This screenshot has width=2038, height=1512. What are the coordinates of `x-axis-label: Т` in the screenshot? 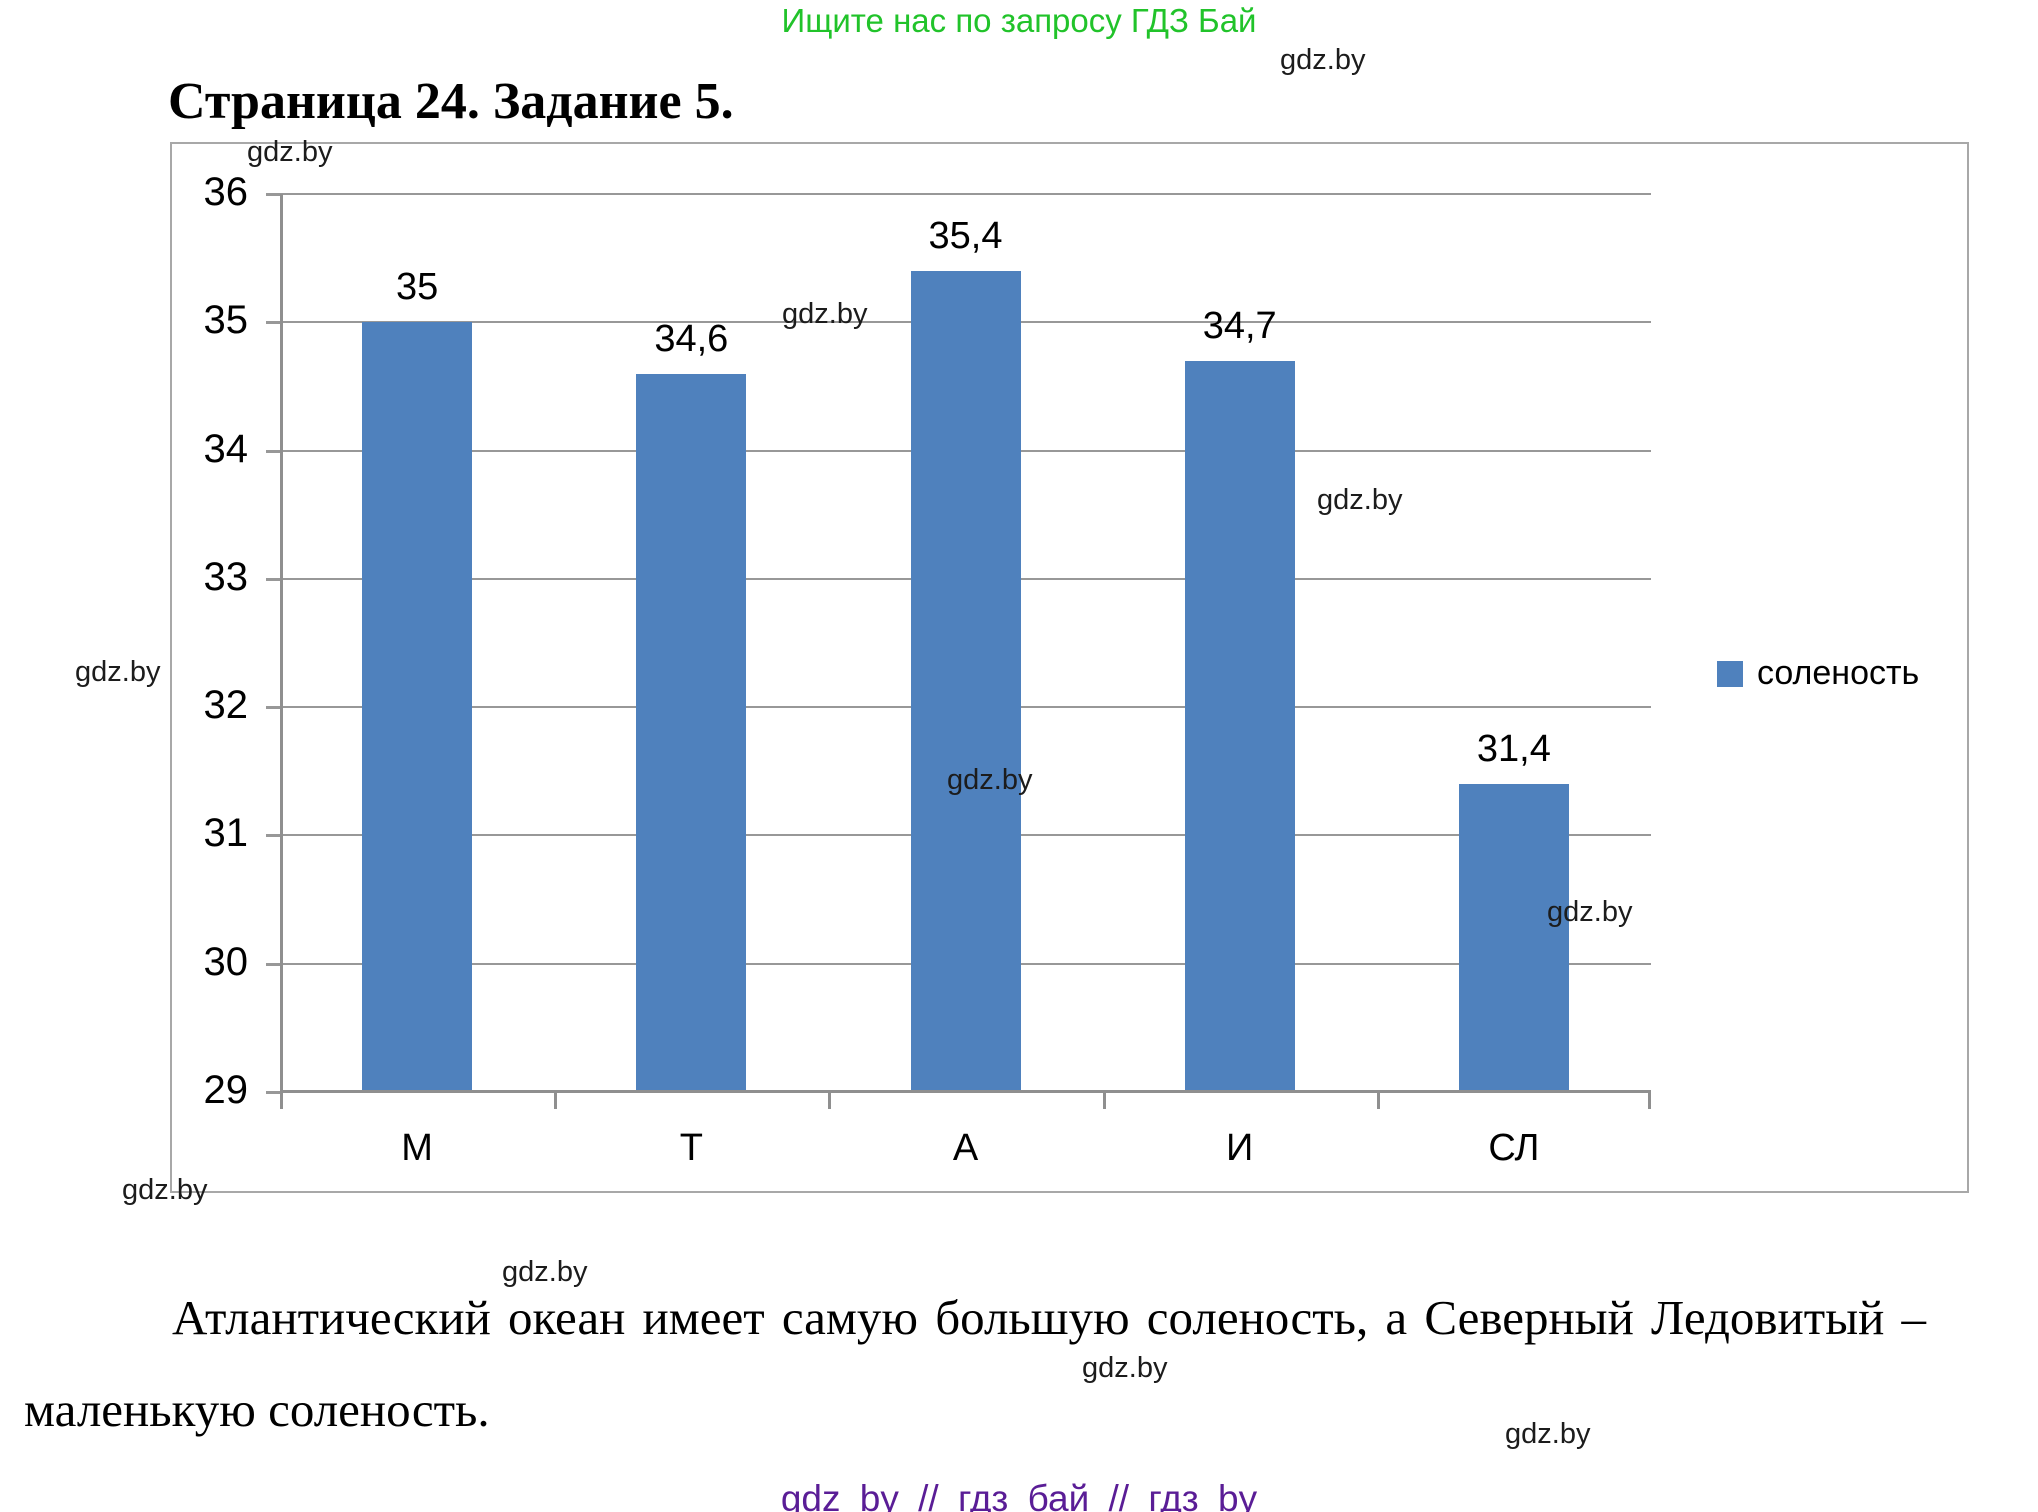 It's located at (691, 1148).